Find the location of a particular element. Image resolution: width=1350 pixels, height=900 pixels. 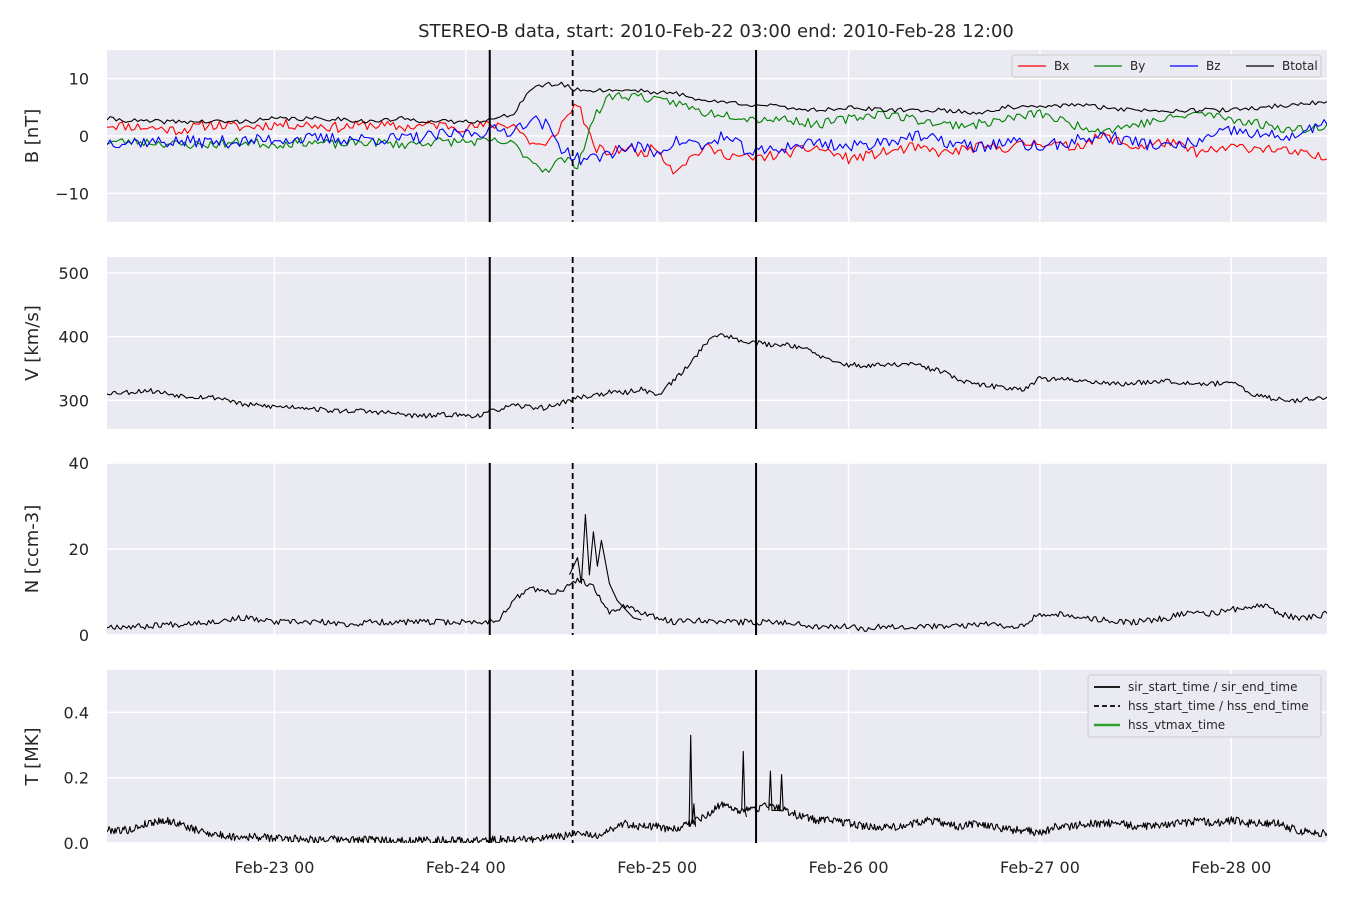

y-tick-label: 20 is located at coordinates (79, 549).